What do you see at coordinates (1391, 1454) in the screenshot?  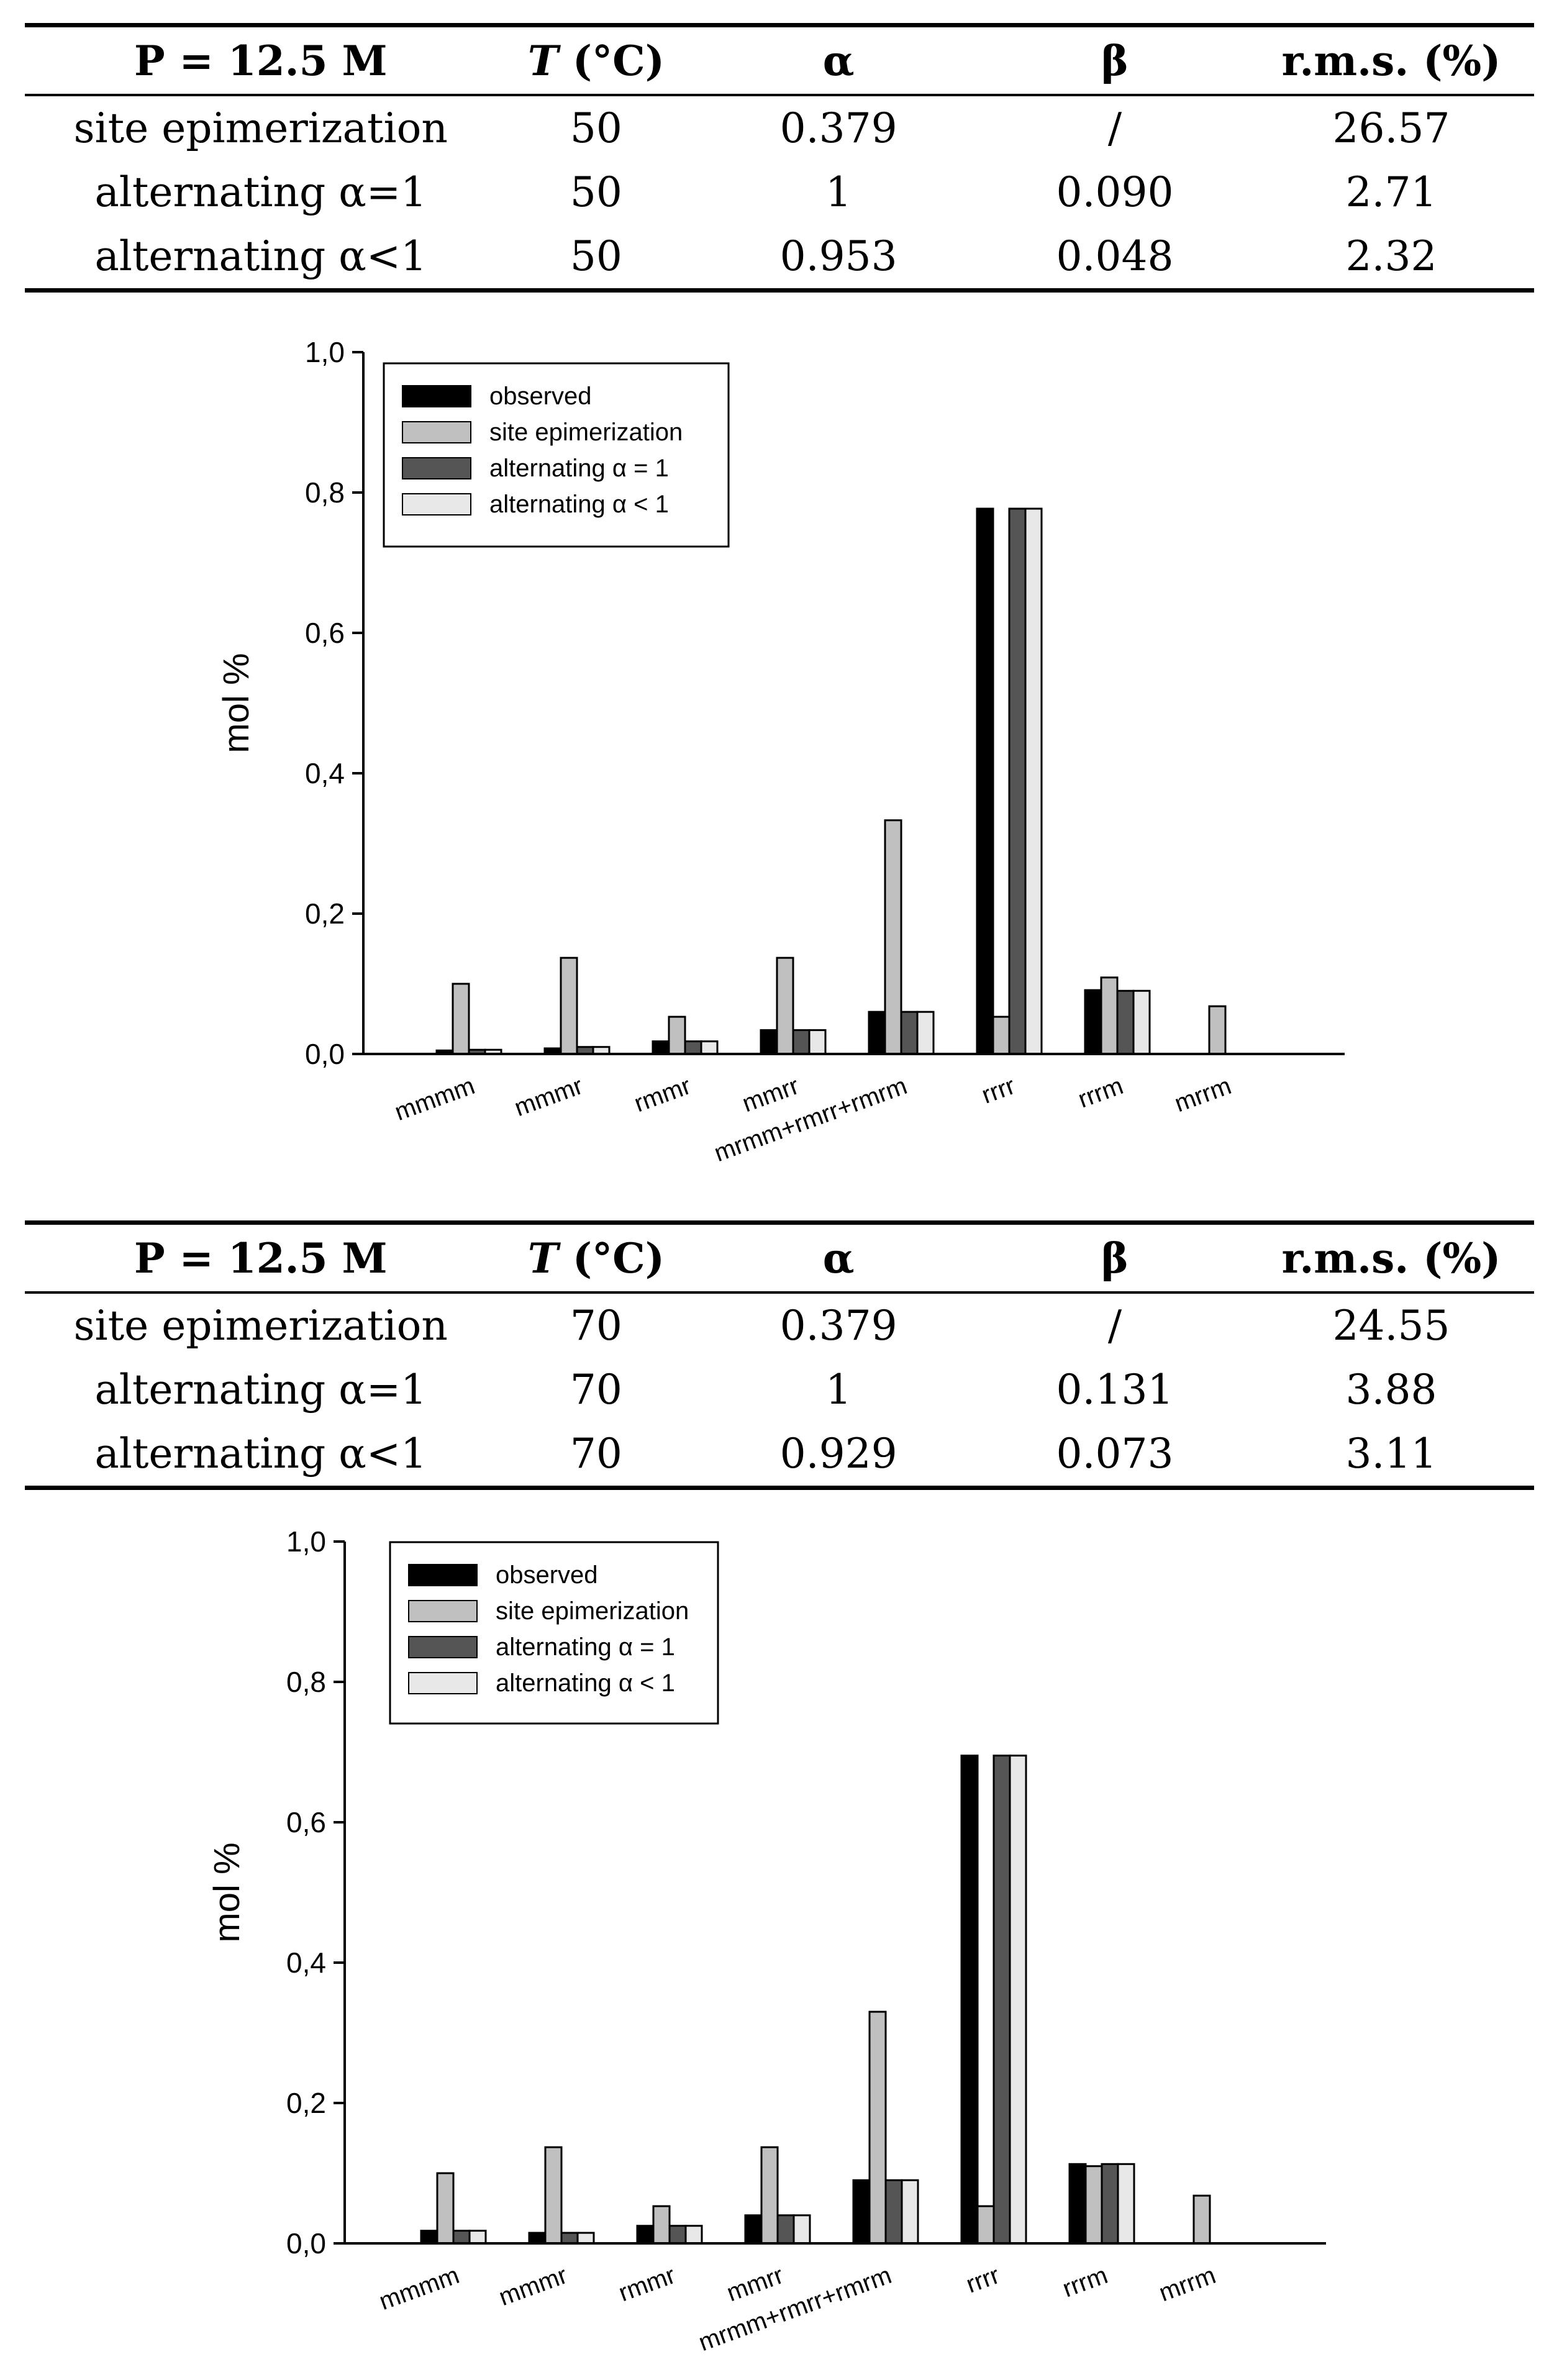 I see `cell-rms: 3.11` at bounding box center [1391, 1454].